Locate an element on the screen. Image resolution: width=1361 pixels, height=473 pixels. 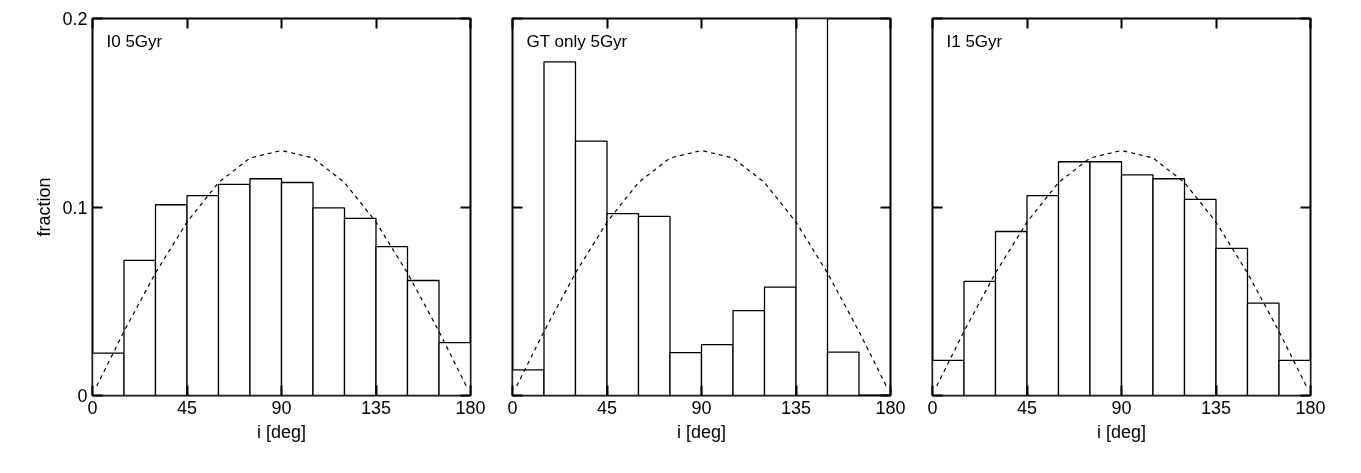
y-tick-label: 0.1 is located at coordinates (75, 207).